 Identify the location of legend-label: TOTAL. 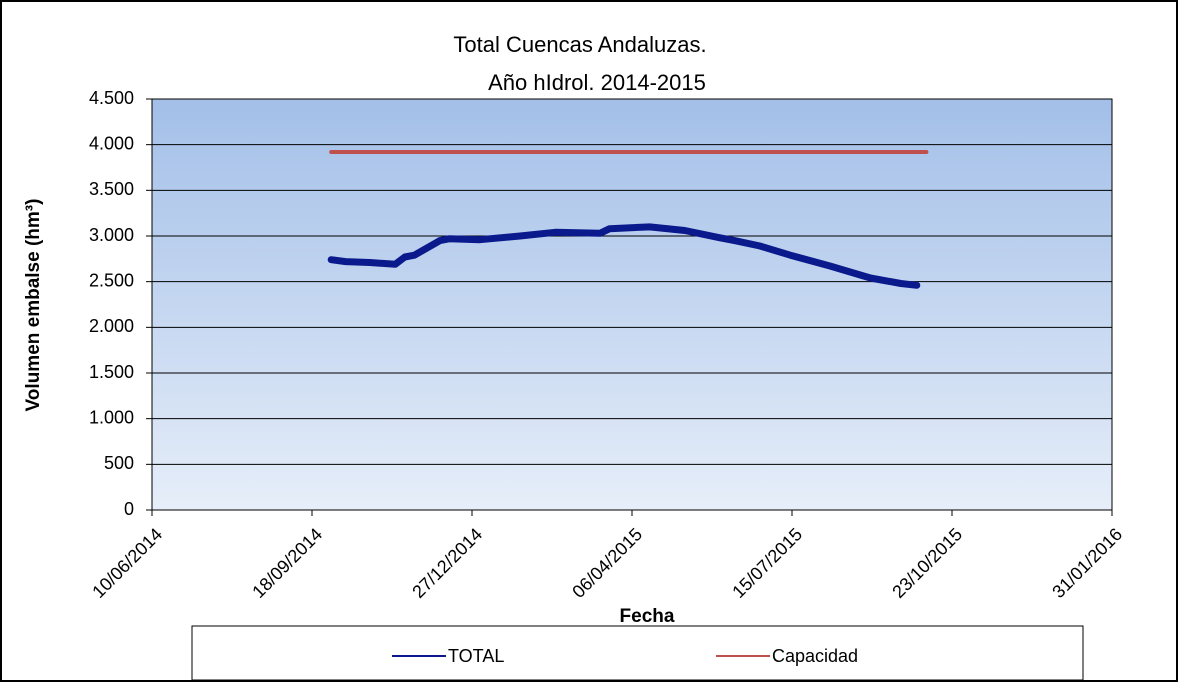
(476, 656).